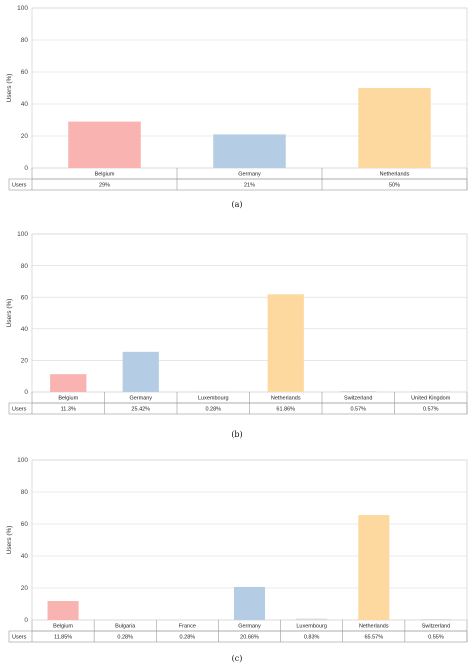 This screenshot has height=670, width=474. I want to click on table-value-cell: 50%, so click(394, 186).